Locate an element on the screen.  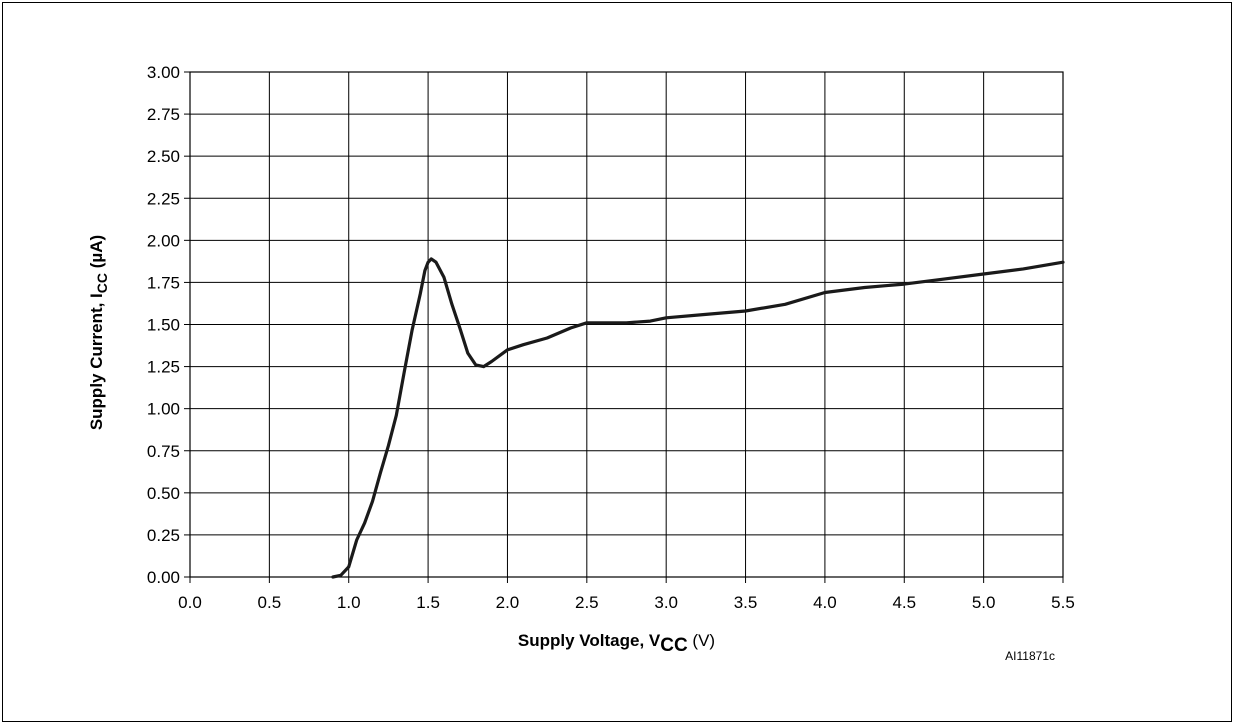
y-tick-label: 0.75 is located at coordinates (163, 451).